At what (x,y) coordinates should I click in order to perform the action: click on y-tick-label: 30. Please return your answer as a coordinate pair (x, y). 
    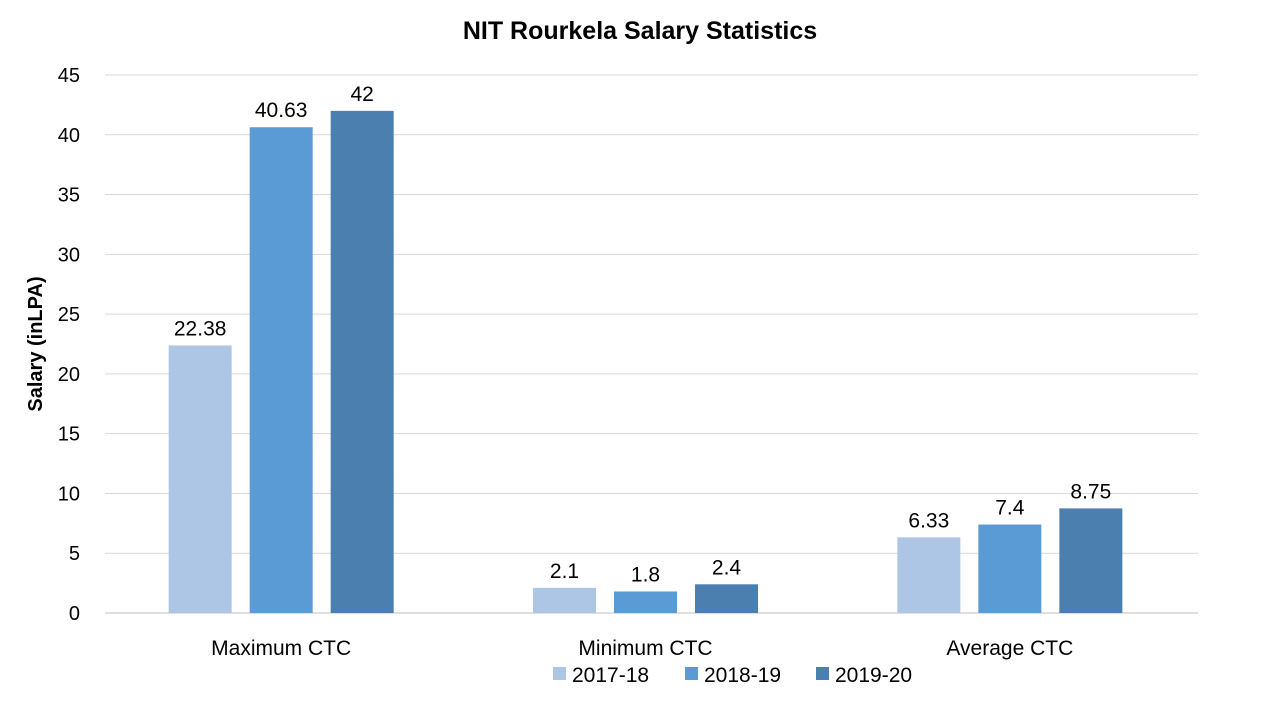
    Looking at the image, I should click on (69, 255).